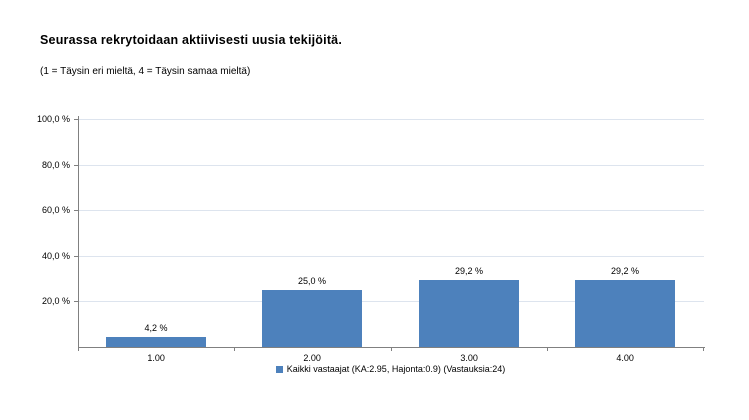  Describe the element at coordinates (156, 328) in the screenshot. I see `bar-value-label: 4,2 %` at that location.